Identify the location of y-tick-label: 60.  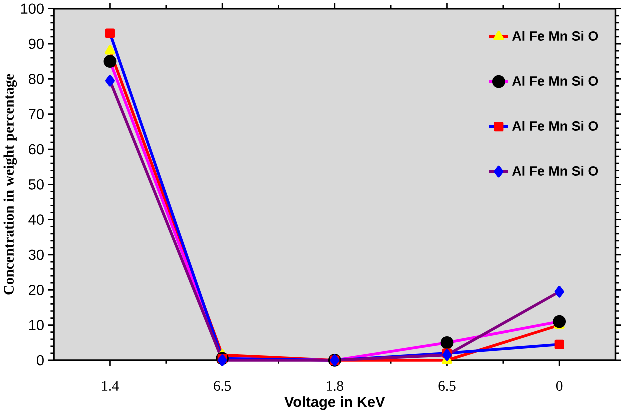
(36, 149).